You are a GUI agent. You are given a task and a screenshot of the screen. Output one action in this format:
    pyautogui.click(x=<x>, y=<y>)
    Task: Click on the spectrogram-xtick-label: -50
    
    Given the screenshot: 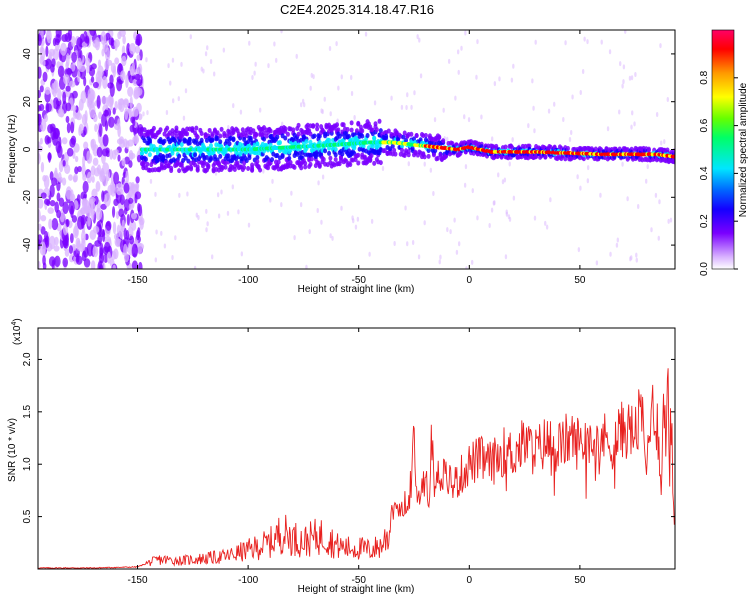 What is the action you would take?
    pyautogui.click(x=358, y=280)
    